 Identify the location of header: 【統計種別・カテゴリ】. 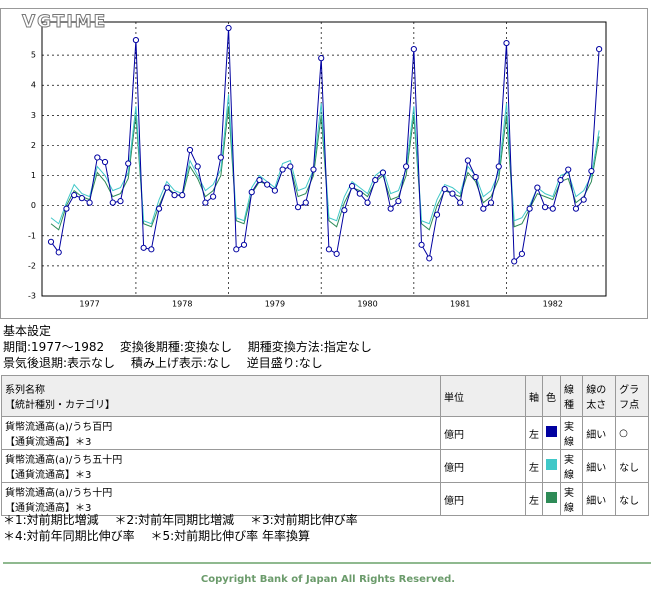
(60, 405).